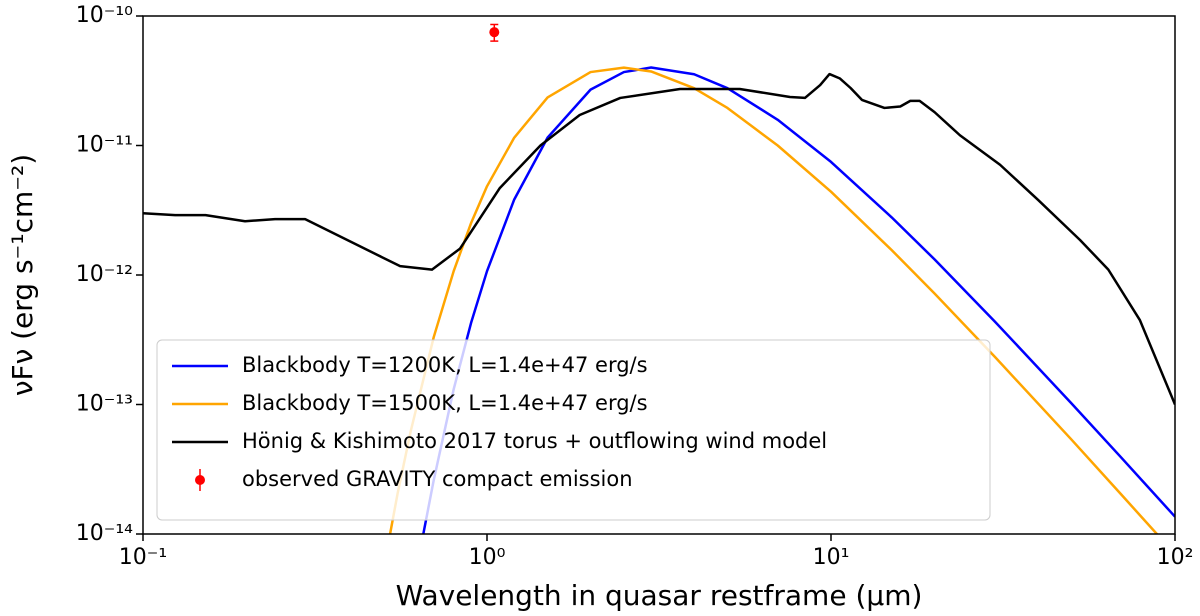  What do you see at coordinates (494, 32) in the screenshot?
I see `data-point` at bounding box center [494, 32].